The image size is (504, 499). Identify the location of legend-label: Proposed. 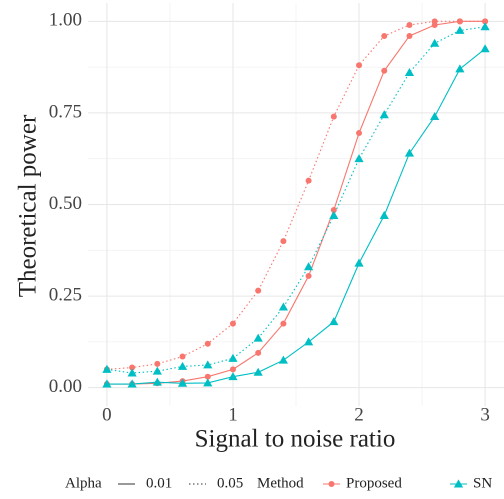
(374, 483).